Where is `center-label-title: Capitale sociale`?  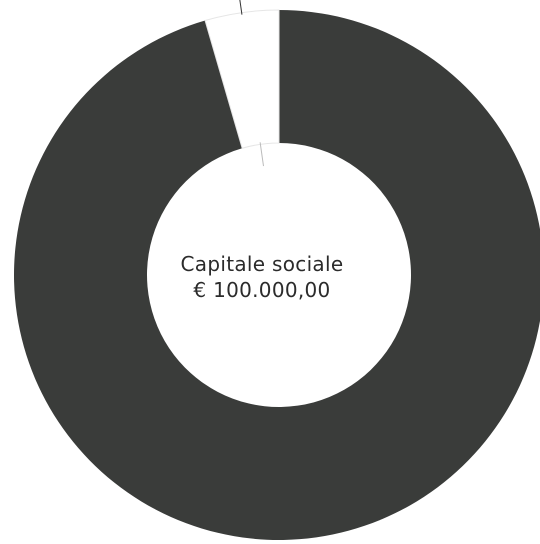 center-label-title: Capitale sociale is located at coordinates (262, 264).